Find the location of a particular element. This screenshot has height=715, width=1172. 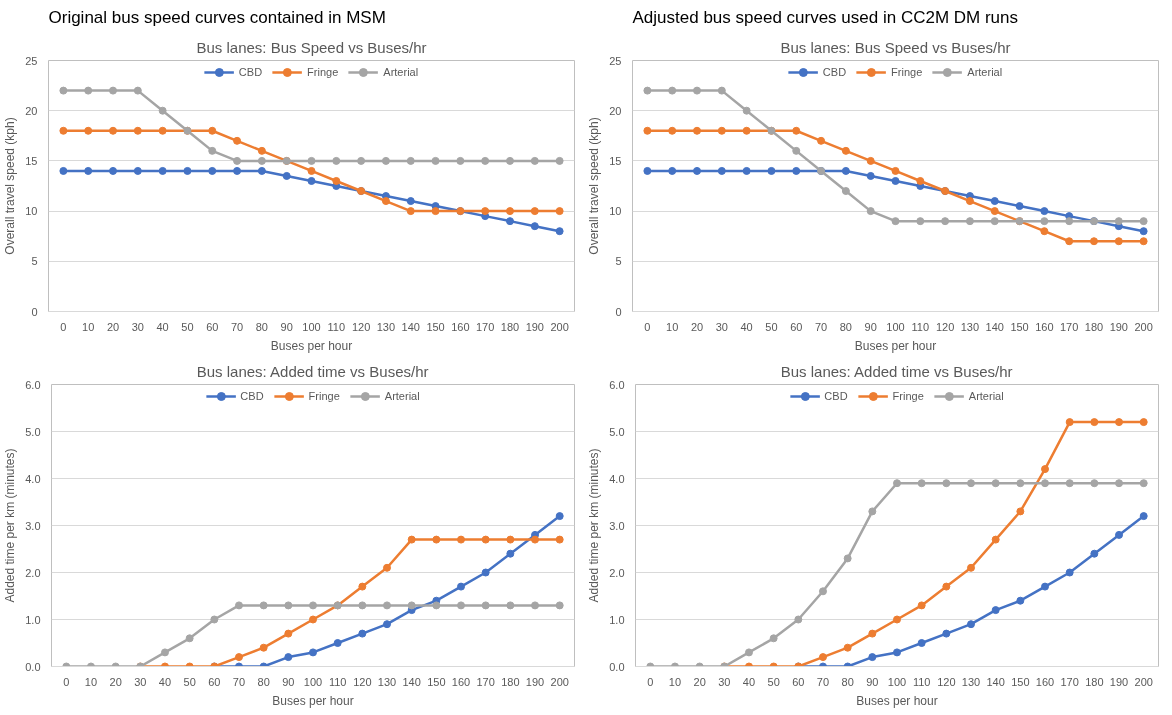

chart-title: Bus lanes: Added time vs Buses/hr is located at coordinates (312, 371).